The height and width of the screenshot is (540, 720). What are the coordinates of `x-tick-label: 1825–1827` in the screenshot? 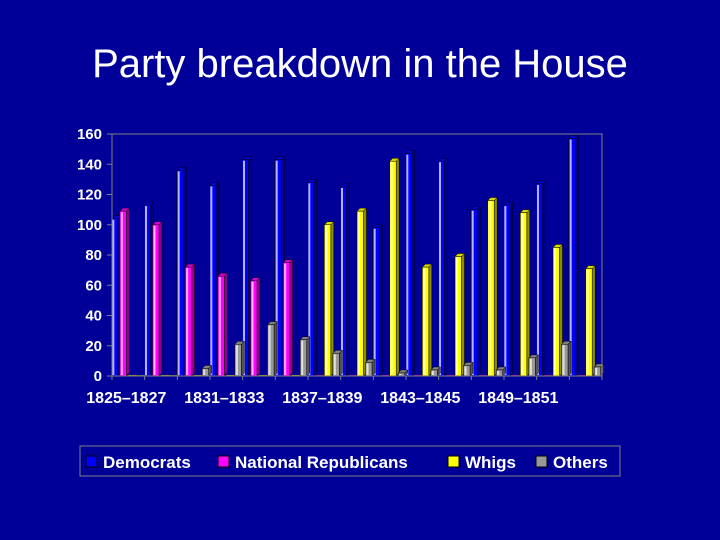 It's located at (126, 398).